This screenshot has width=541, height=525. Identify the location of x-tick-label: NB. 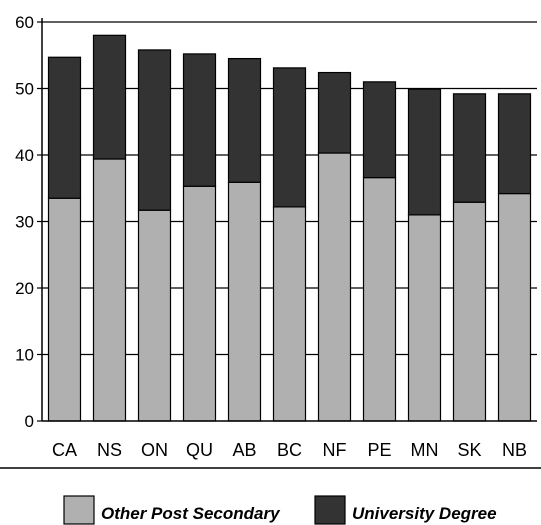
(514, 450).